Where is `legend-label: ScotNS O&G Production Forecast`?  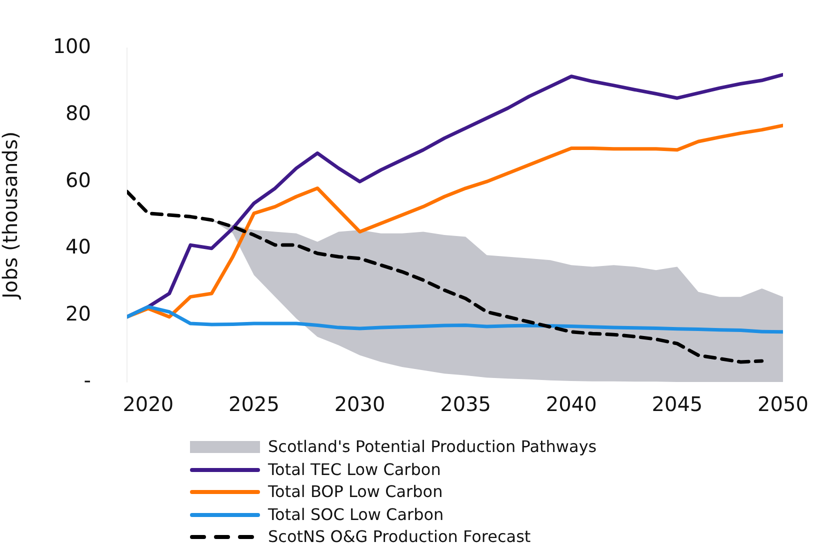
legend-label: ScotNS O&G Production Forecast is located at coordinates (399, 536).